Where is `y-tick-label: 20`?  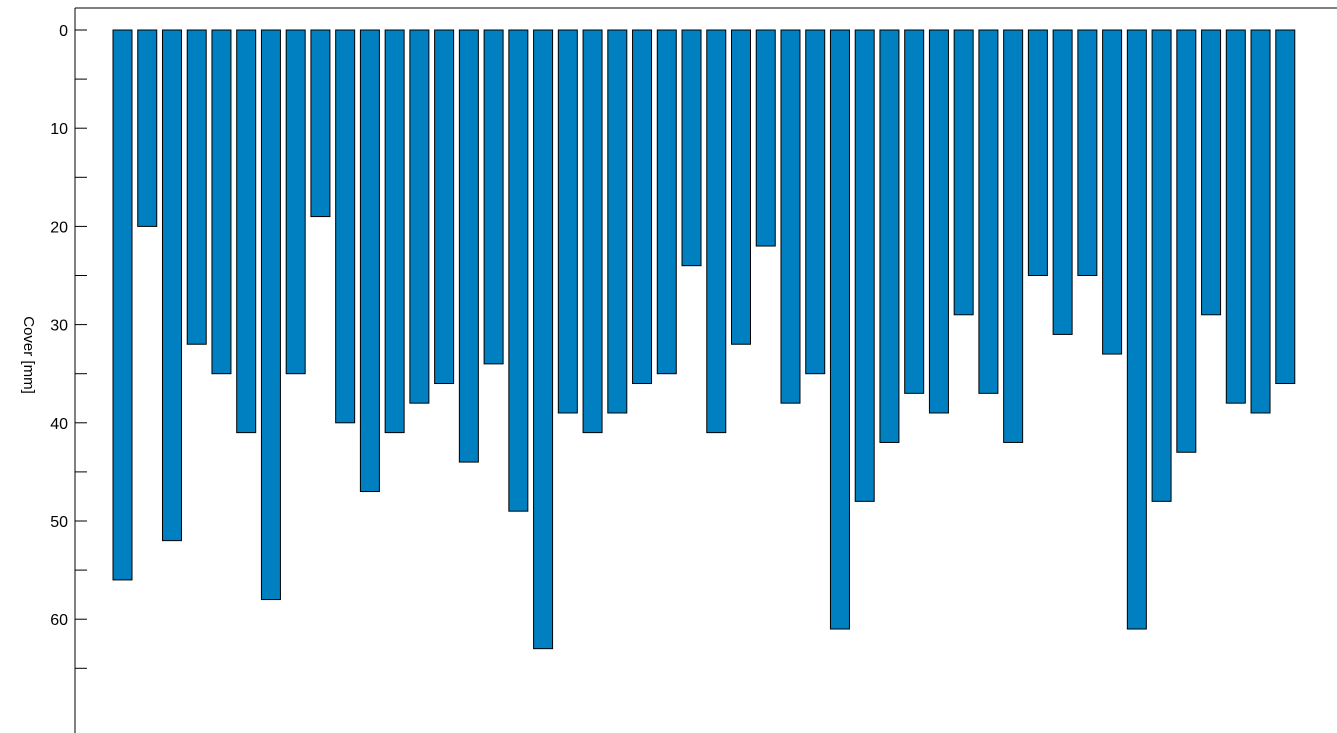 y-tick-label: 20 is located at coordinates (59, 227).